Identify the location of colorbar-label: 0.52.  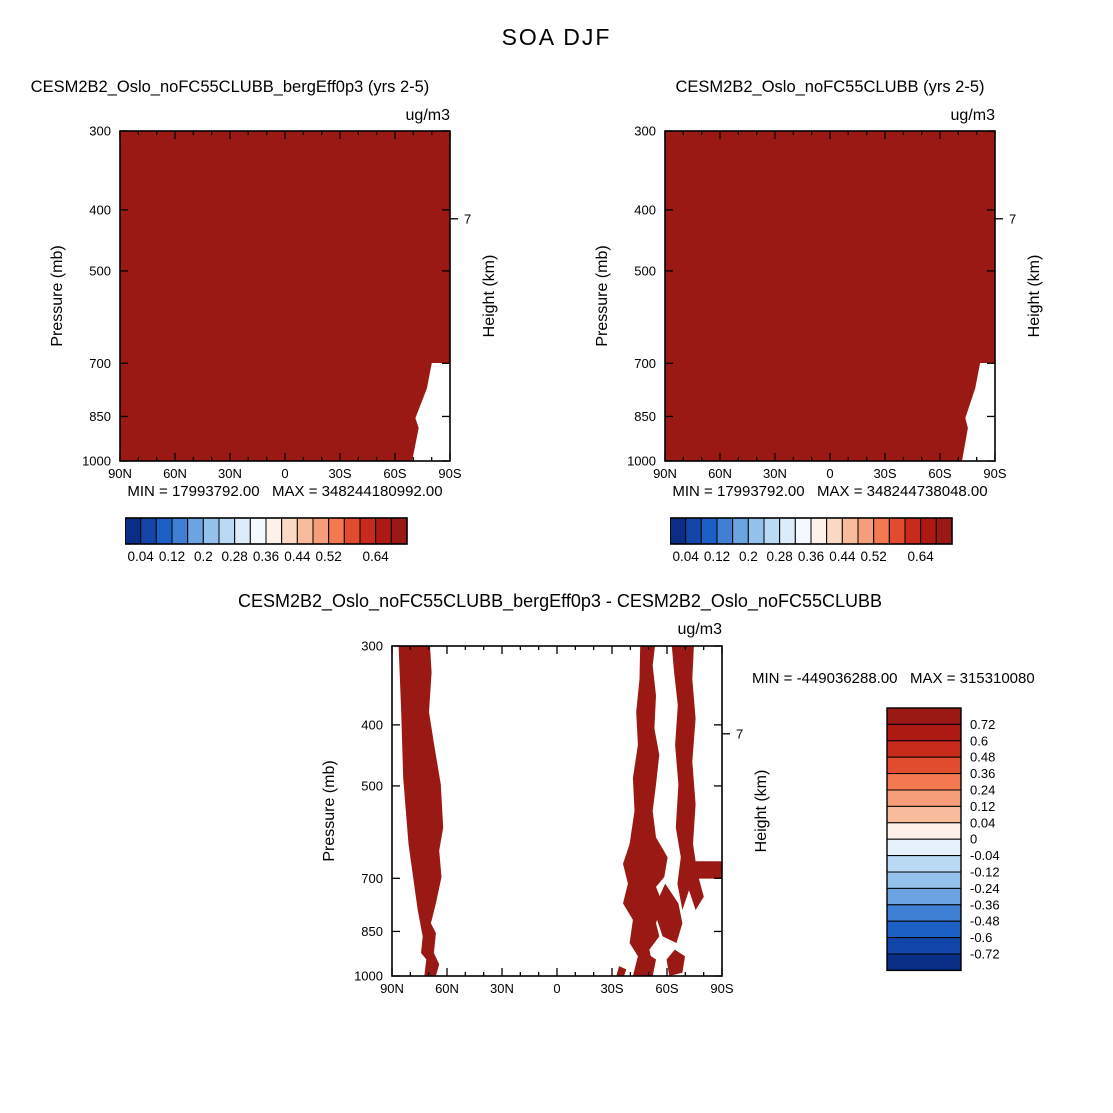
(874, 556).